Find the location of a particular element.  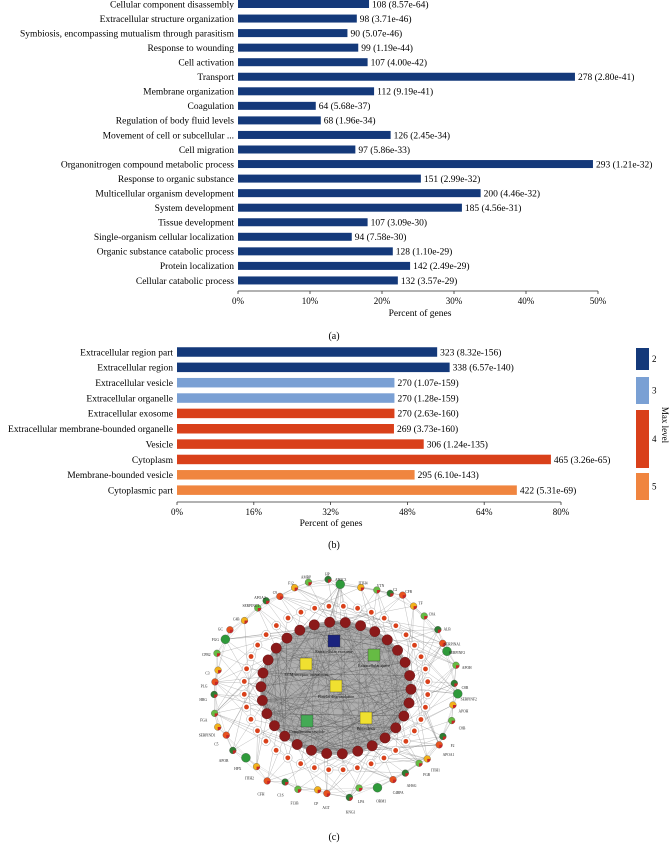

network-node-label: C2 is located at coordinates (395, 590).